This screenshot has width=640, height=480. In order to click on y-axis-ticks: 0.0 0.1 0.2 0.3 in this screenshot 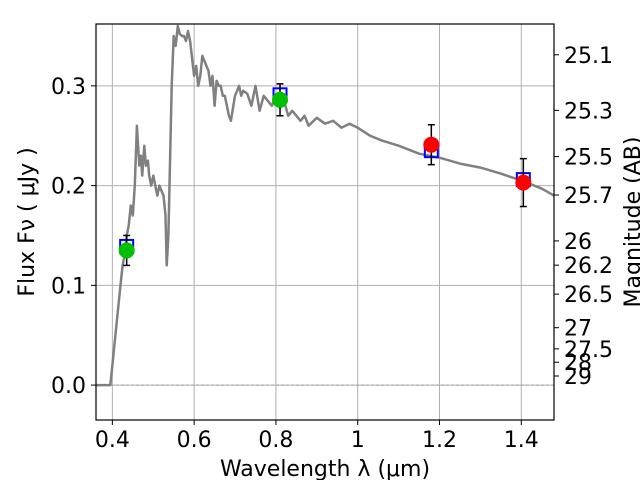, I will do `click(73, 237)`.